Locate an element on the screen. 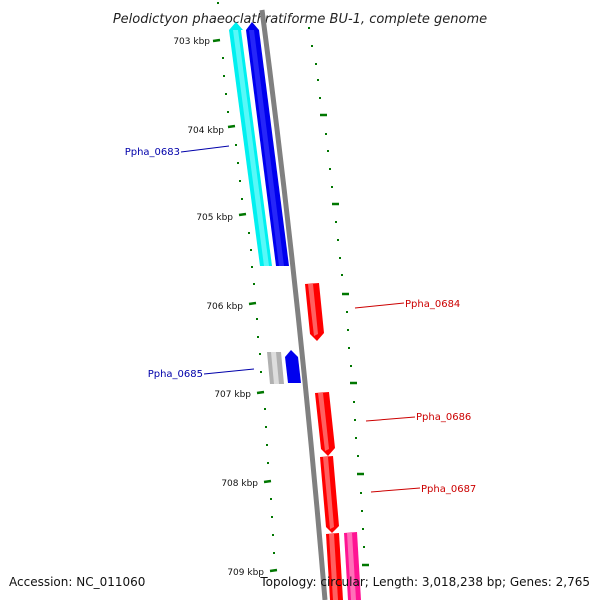  gene-ppha-0684-highlight is located at coordinates (313, 310).